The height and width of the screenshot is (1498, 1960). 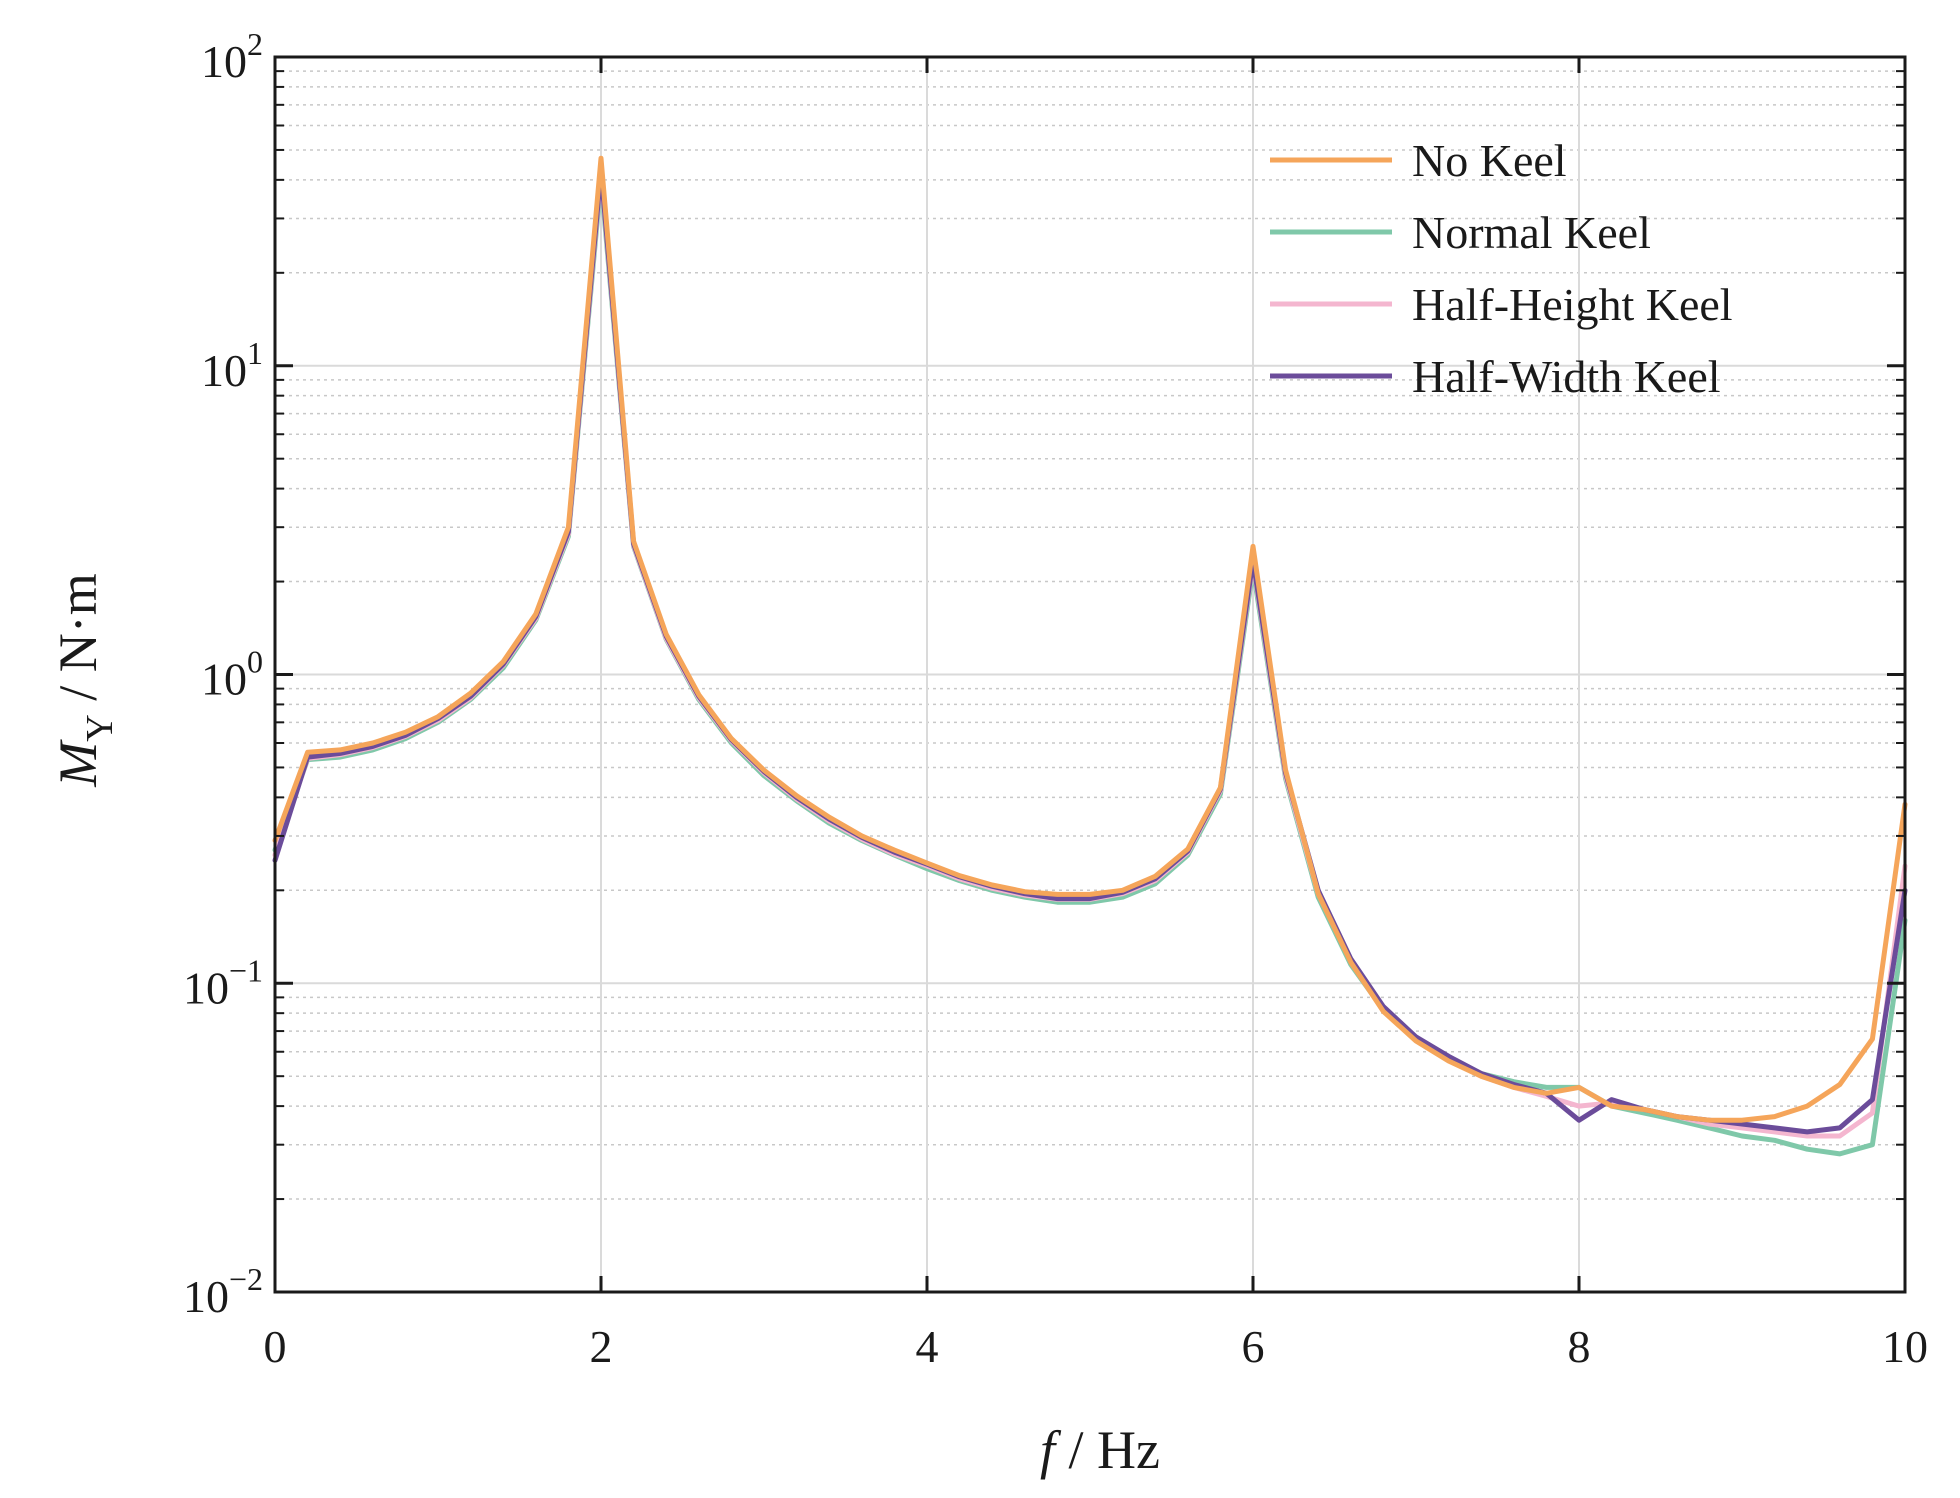 What do you see at coordinates (246, 970) in the screenshot?
I see `y-tick-label-exponent: −1` at bounding box center [246, 970].